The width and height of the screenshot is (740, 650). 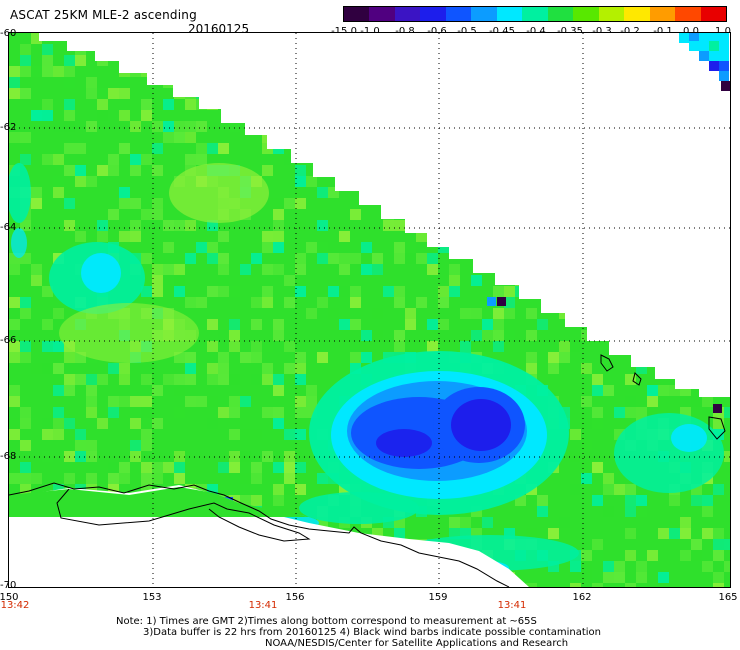 What do you see at coordinates (404, 443) in the screenshot?
I see `deep-blue-core-west` at bounding box center [404, 443].